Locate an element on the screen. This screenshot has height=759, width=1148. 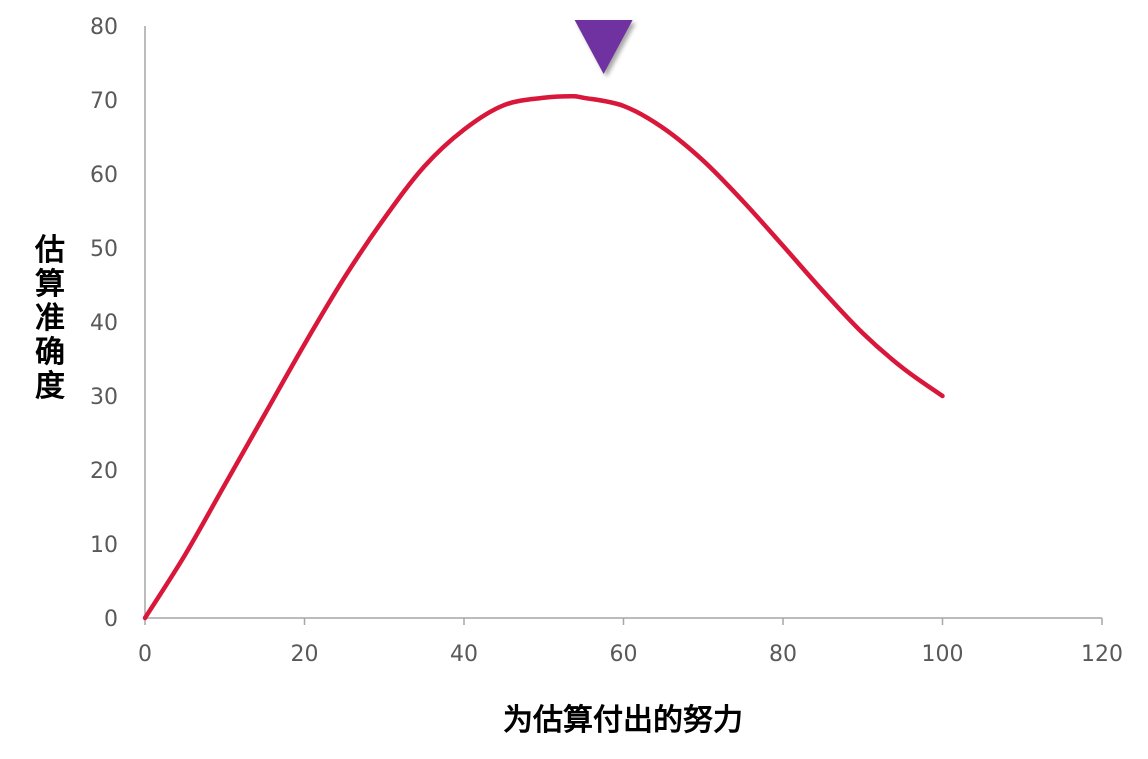
x-tick-label: 0 is located at coordinates (145, 654).